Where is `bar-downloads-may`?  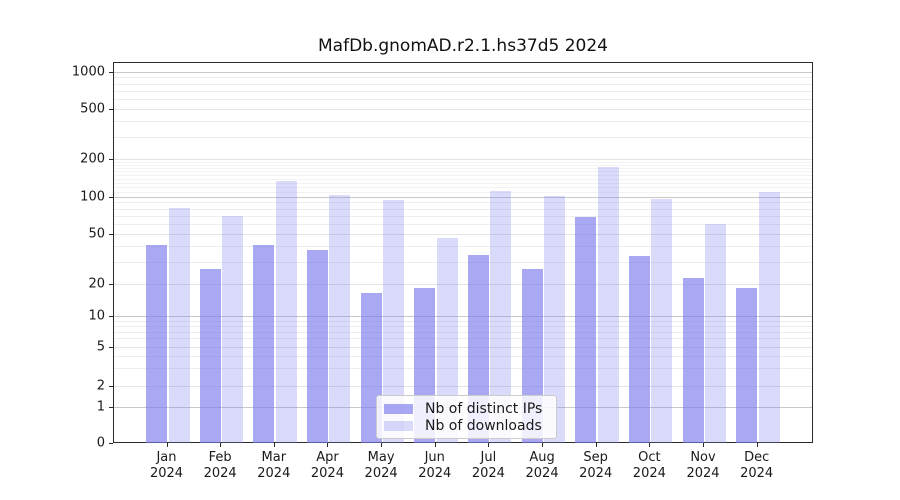
bar-downloads-may is located at coordinates (394, 321).